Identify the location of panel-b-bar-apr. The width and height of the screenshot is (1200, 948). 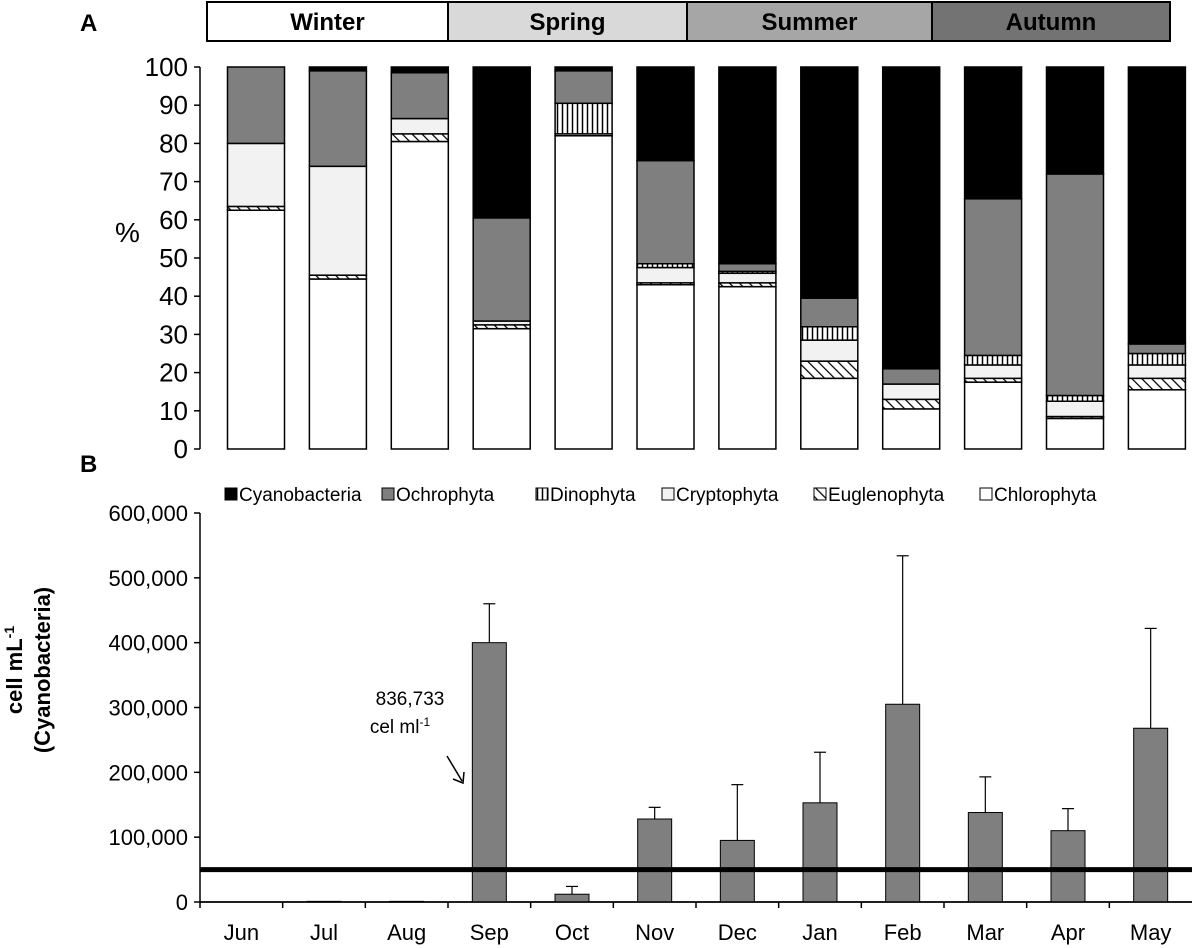
(1068, 866).